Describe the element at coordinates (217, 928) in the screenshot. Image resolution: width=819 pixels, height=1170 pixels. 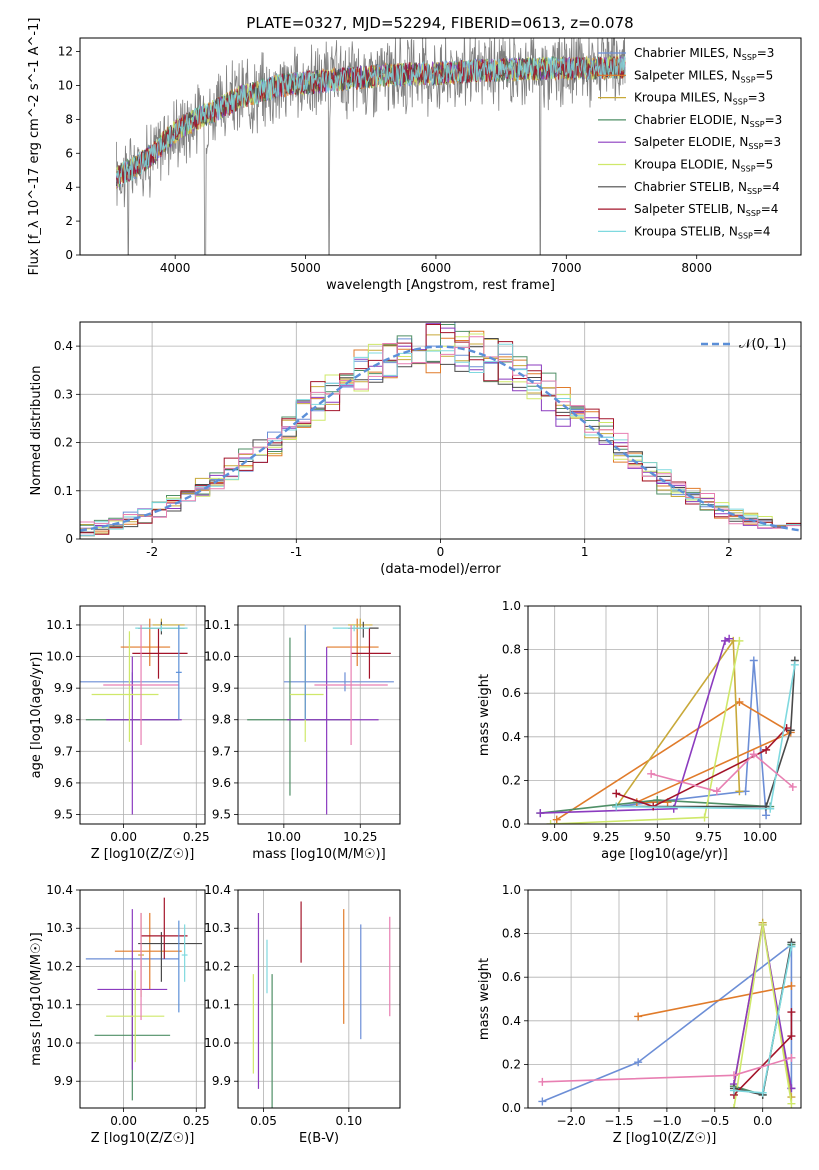
I see `y-tick-label: 10.3` at that location.